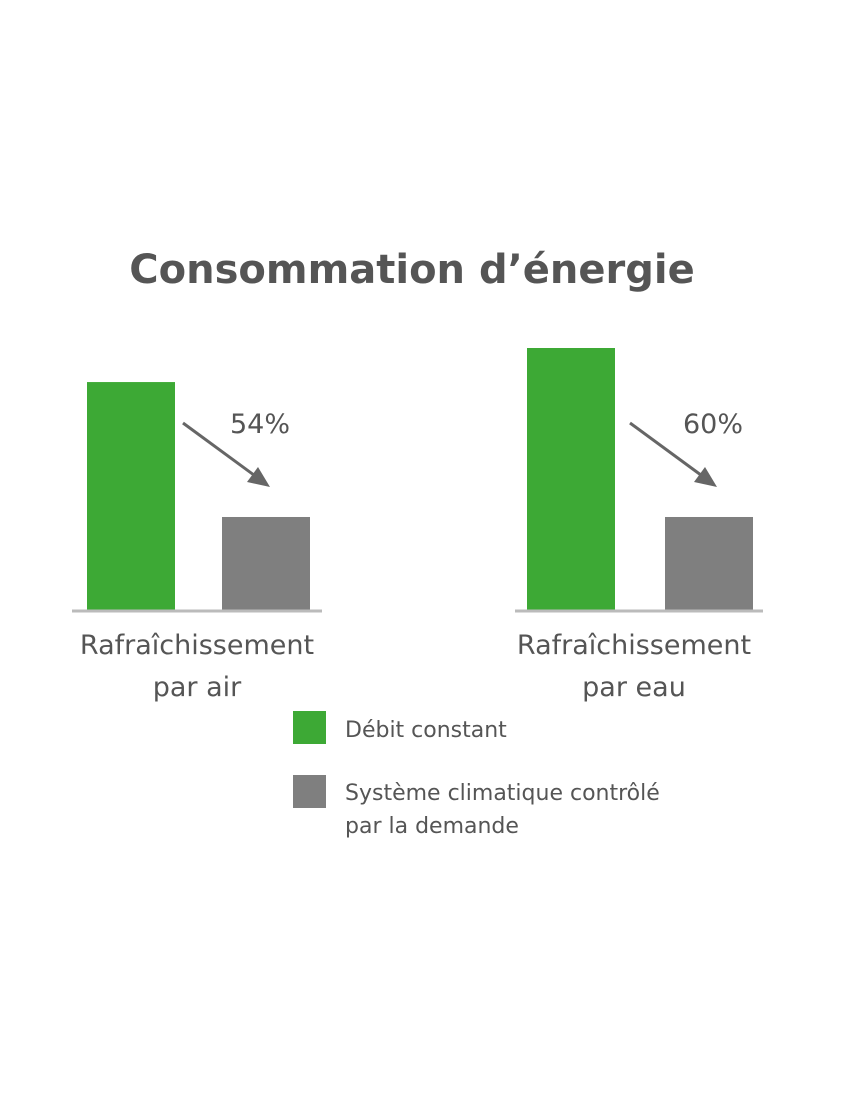 Image resolution: width=850 pixels, height=1105 pixels. I want to click on reduction-arrow-right, so click(673, 454).